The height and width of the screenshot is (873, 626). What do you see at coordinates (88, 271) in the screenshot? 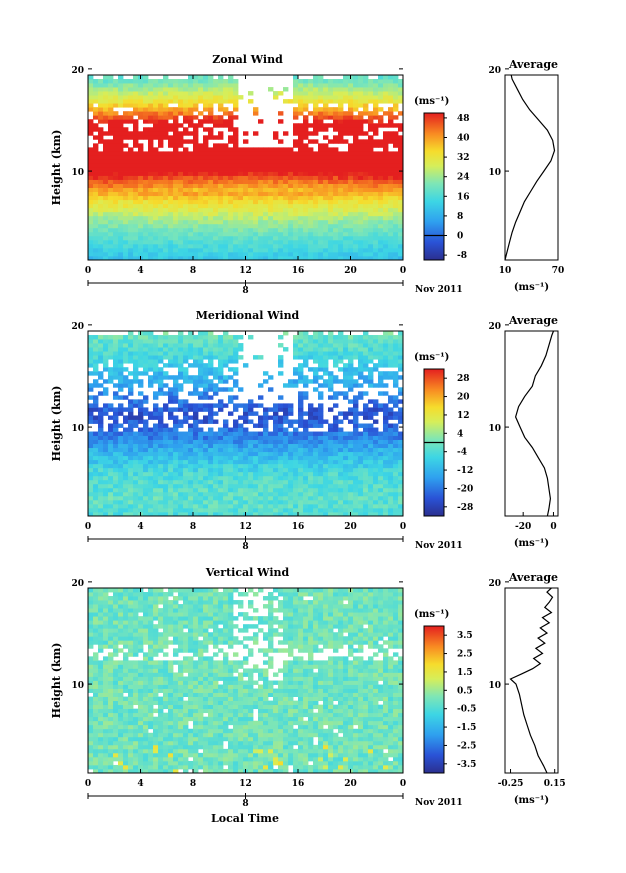
I see `x-tick-label: 0` at bounding box center [88, 271].